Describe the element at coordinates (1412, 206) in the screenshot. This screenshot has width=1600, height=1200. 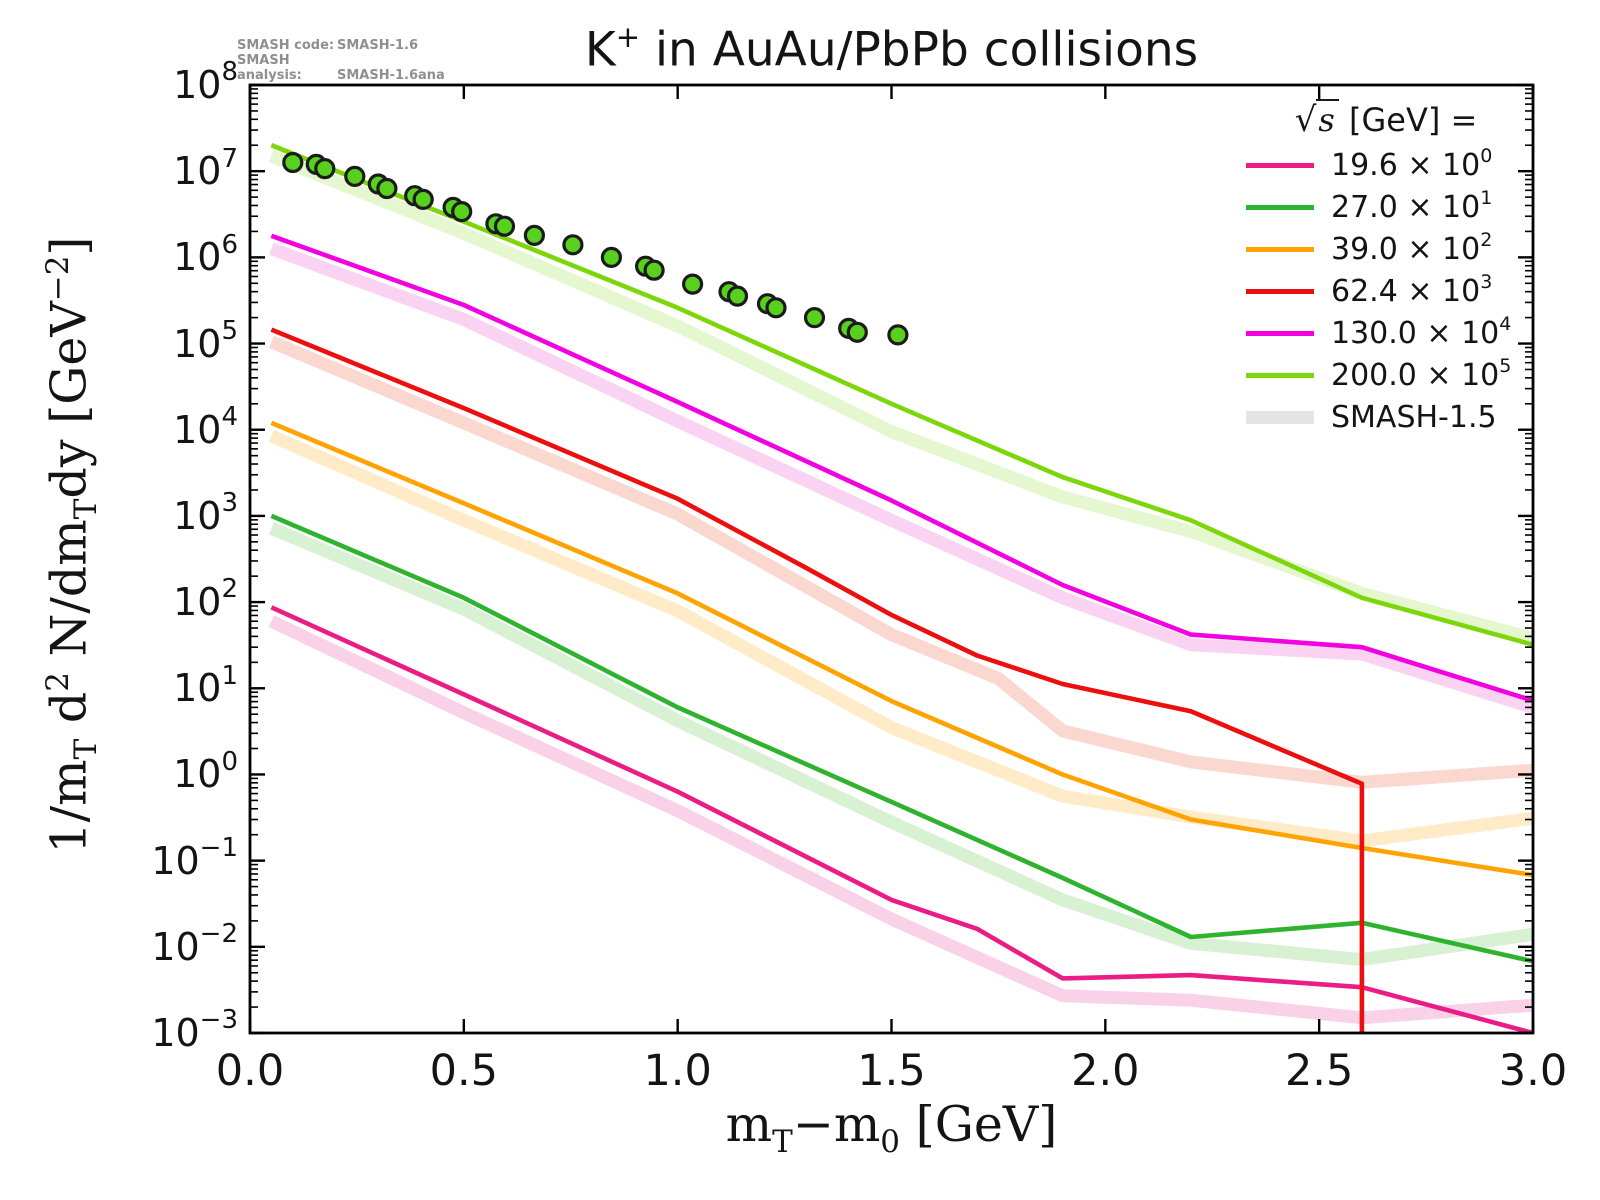
I see `legend-entry-label: 27.0 × 101` at that location.